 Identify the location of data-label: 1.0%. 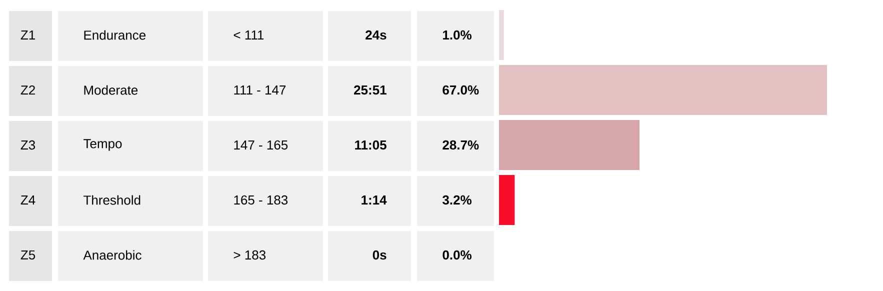
(457, 35).